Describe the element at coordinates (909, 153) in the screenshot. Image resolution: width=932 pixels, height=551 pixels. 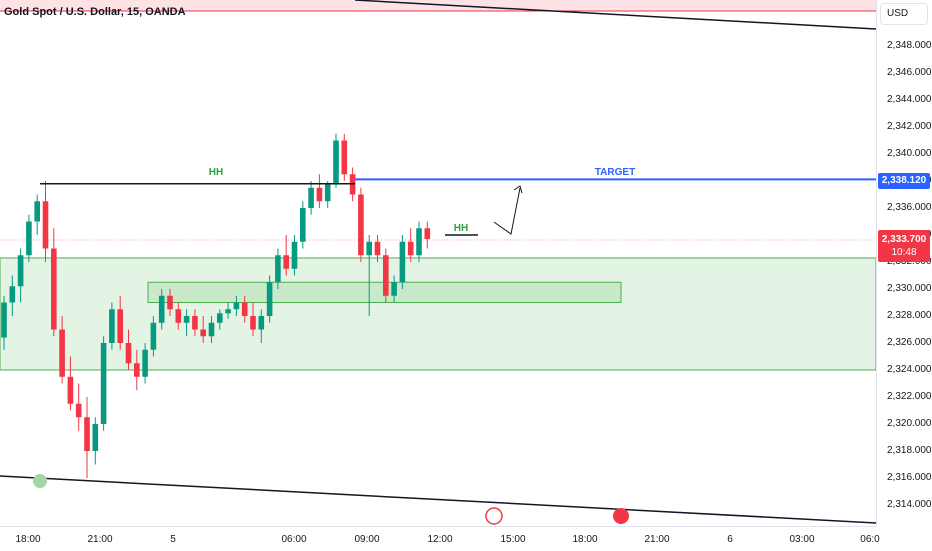
I see `price-tick-label: 2,340.000` at that location.